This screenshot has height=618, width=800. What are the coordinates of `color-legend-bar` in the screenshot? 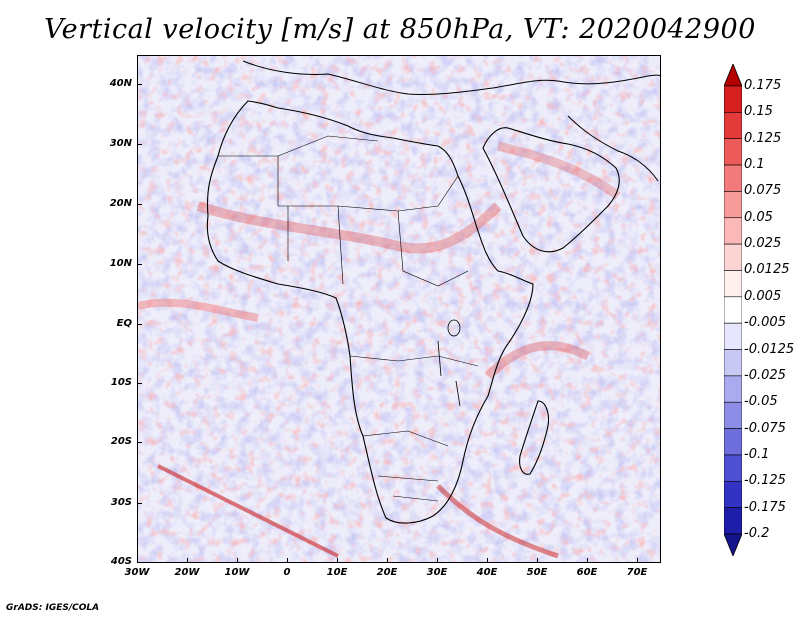 It's located at (733, 310).